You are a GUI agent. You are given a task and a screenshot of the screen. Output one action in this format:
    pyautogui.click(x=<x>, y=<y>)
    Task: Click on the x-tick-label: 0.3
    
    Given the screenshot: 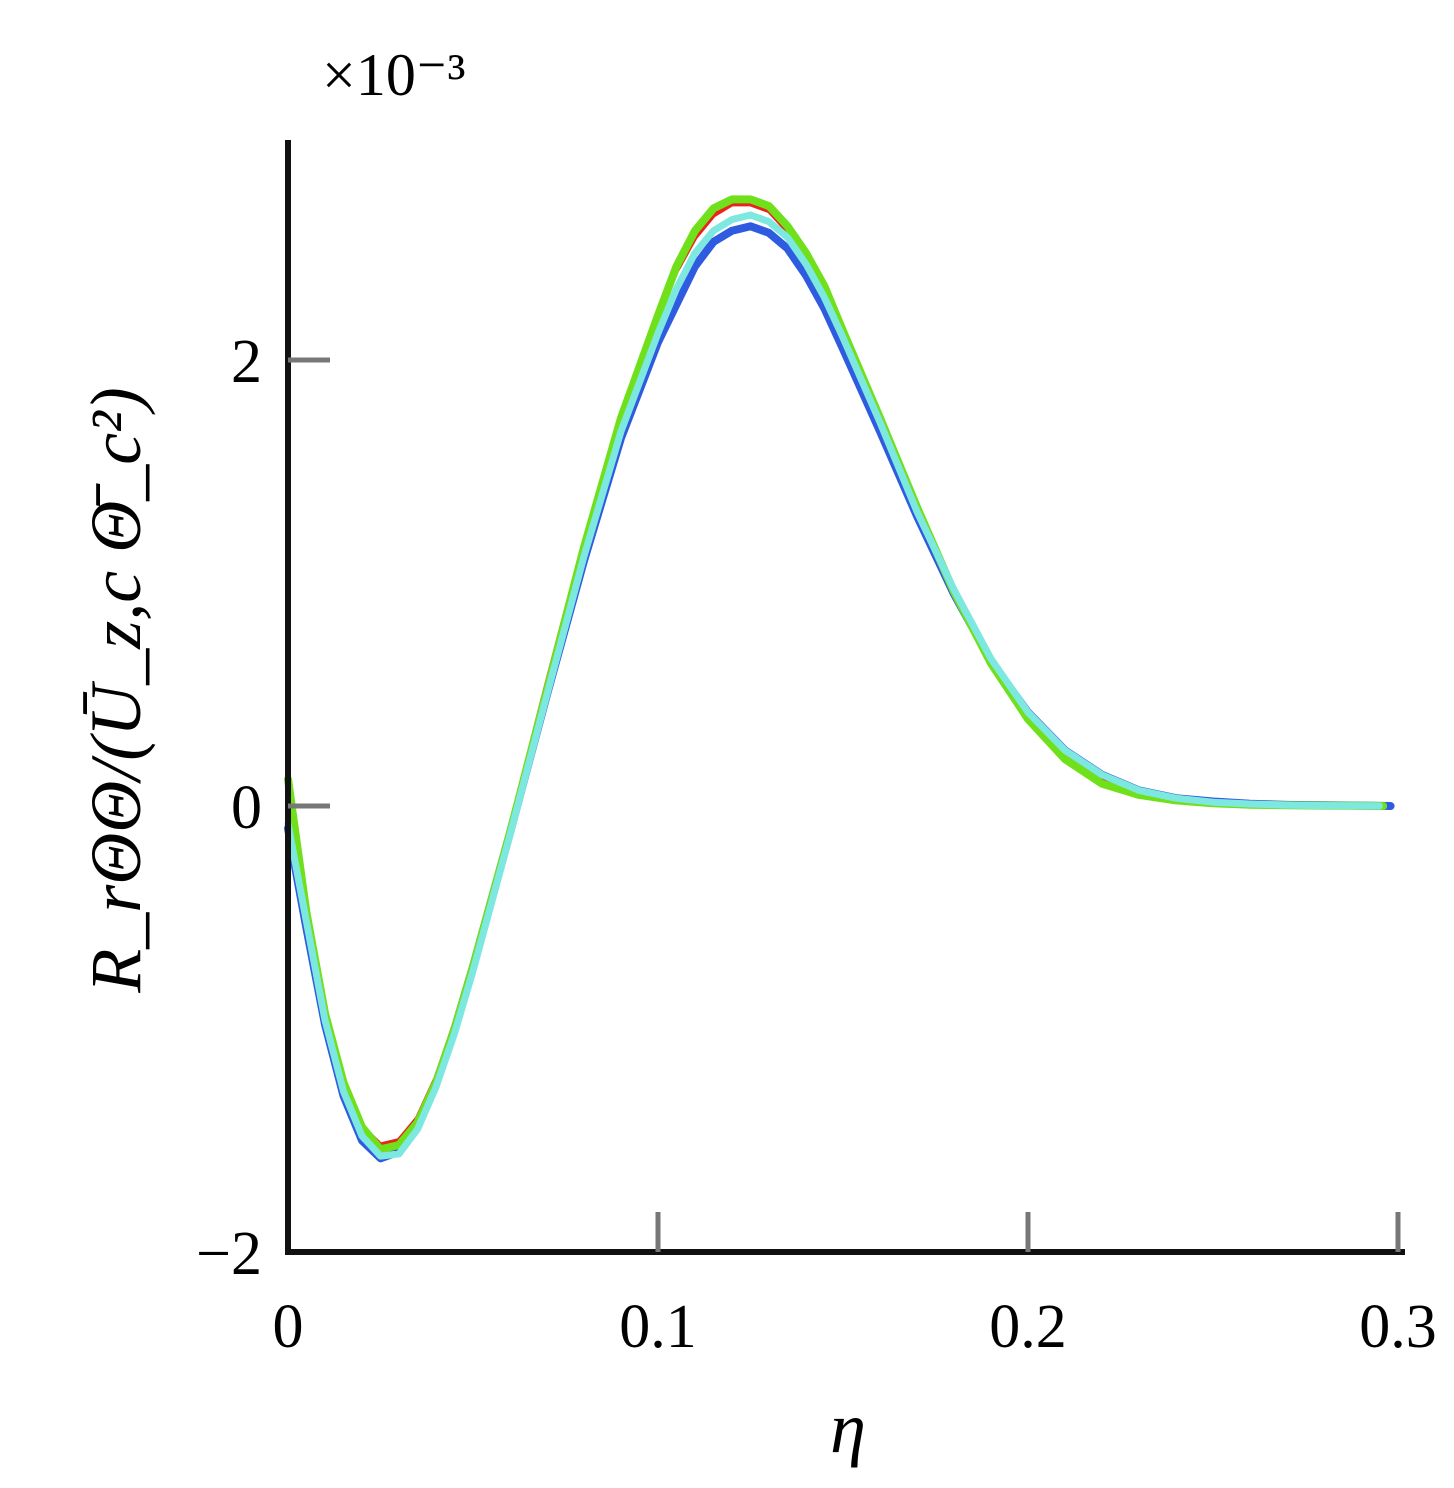 What is the action you would take?
    pyautogui.click(x=1398, y=1327)
    